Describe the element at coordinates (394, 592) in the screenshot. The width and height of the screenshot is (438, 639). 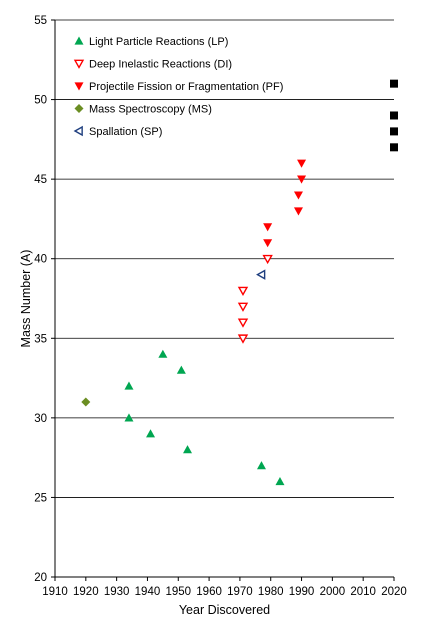
I see `x-tick-label: 2020` at that location.